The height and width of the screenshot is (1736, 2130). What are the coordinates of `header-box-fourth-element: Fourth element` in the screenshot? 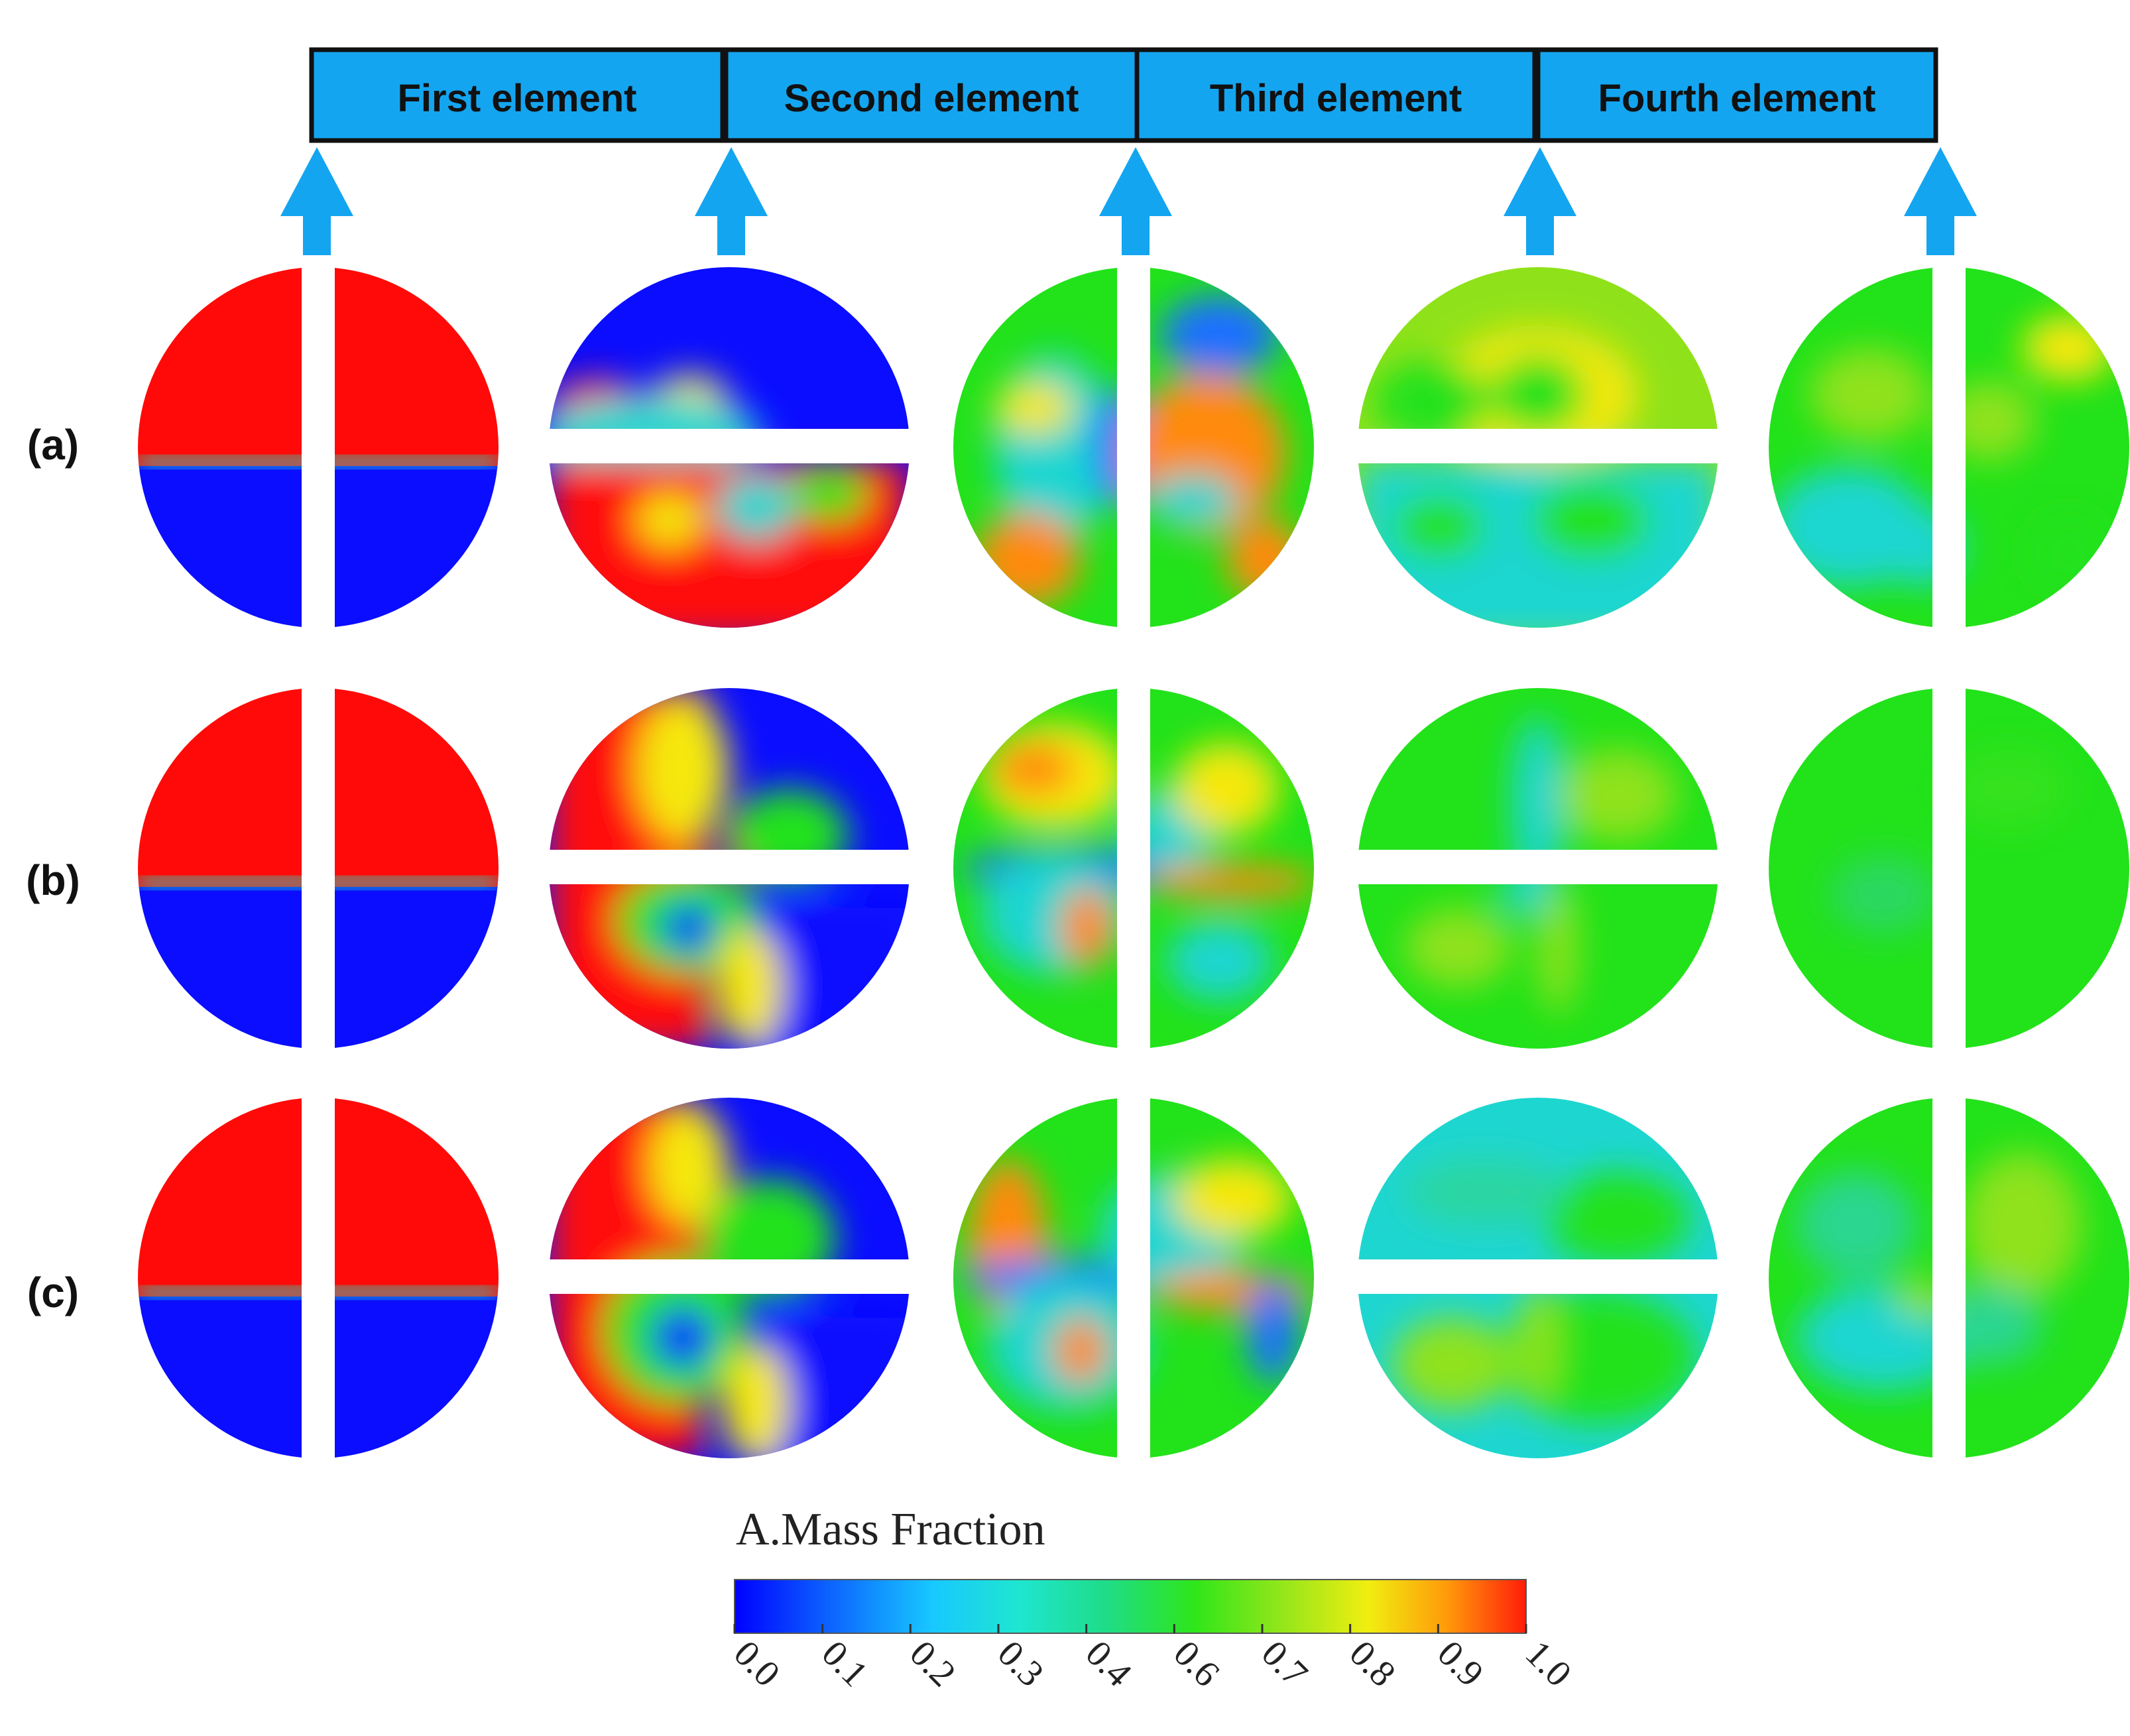 It's located at (1736, 95).